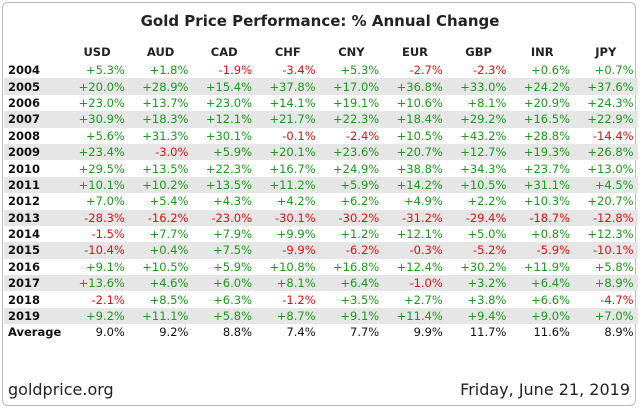 The height and width of the screenshot is (410, 640). What do you see at coordinates (105, 201) in the screenshot?
I see `cell: +7.0%` at bounding box center [105, 201].